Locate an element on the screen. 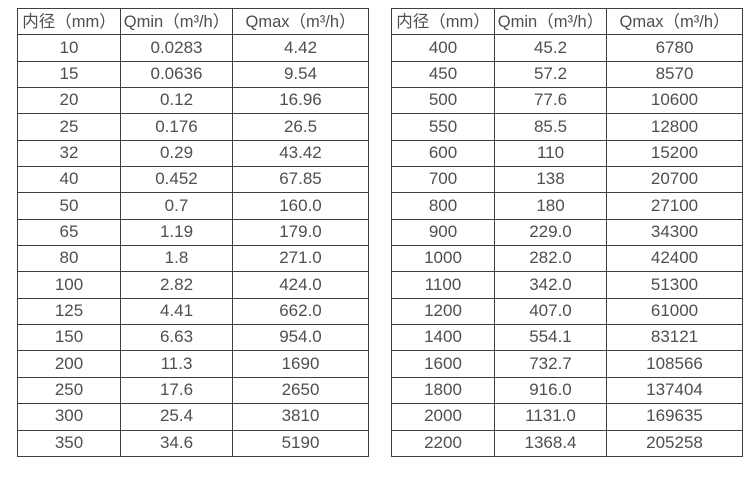 The image size is (750, 483). table-cell: 424.0 is located at coordinates (300, 285).